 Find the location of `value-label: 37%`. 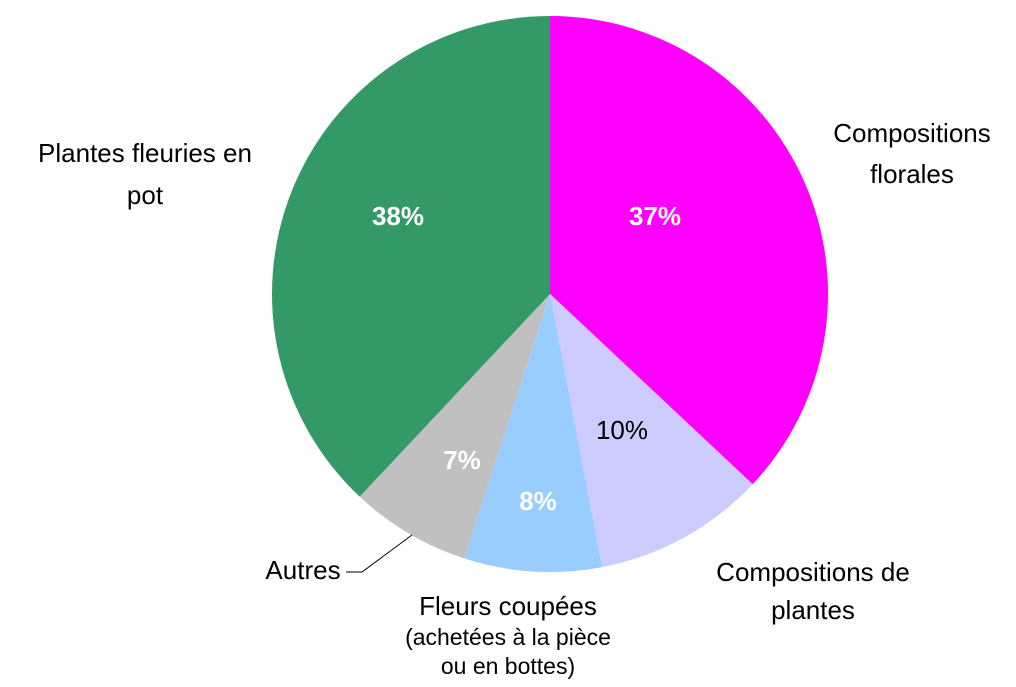

value-label: 37% is located at coordinates (655, 216).